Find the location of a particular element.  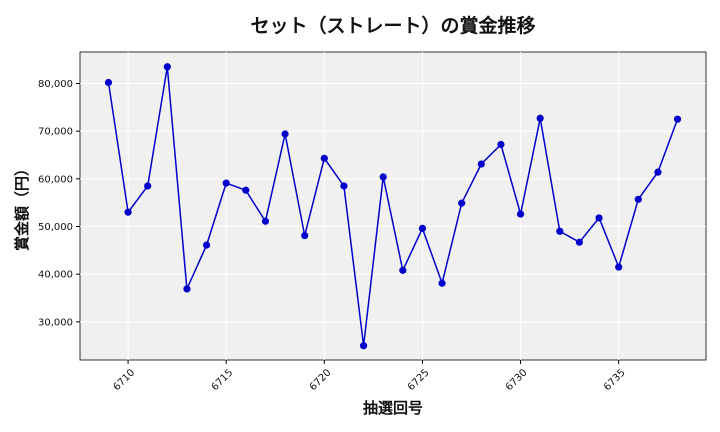

x-tick-label: 6735 is located at coordinates (615, 380).